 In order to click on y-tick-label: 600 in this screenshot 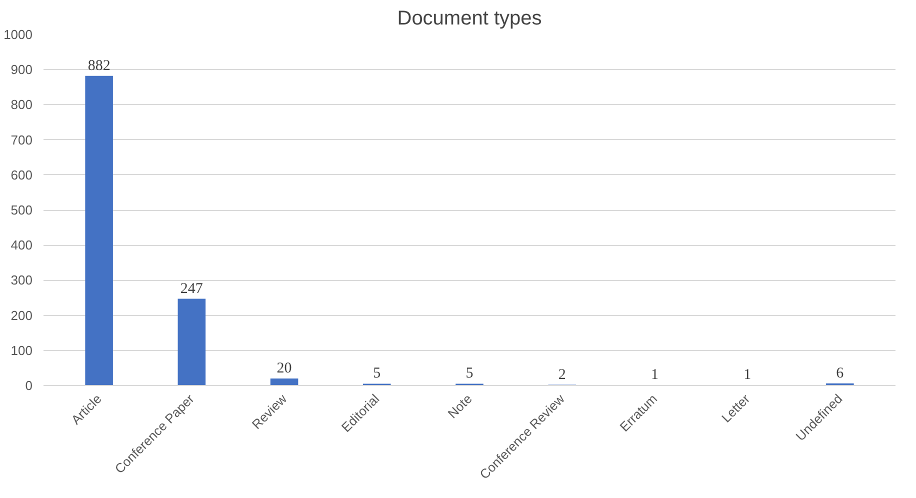, I will do `click(21, 174)`.